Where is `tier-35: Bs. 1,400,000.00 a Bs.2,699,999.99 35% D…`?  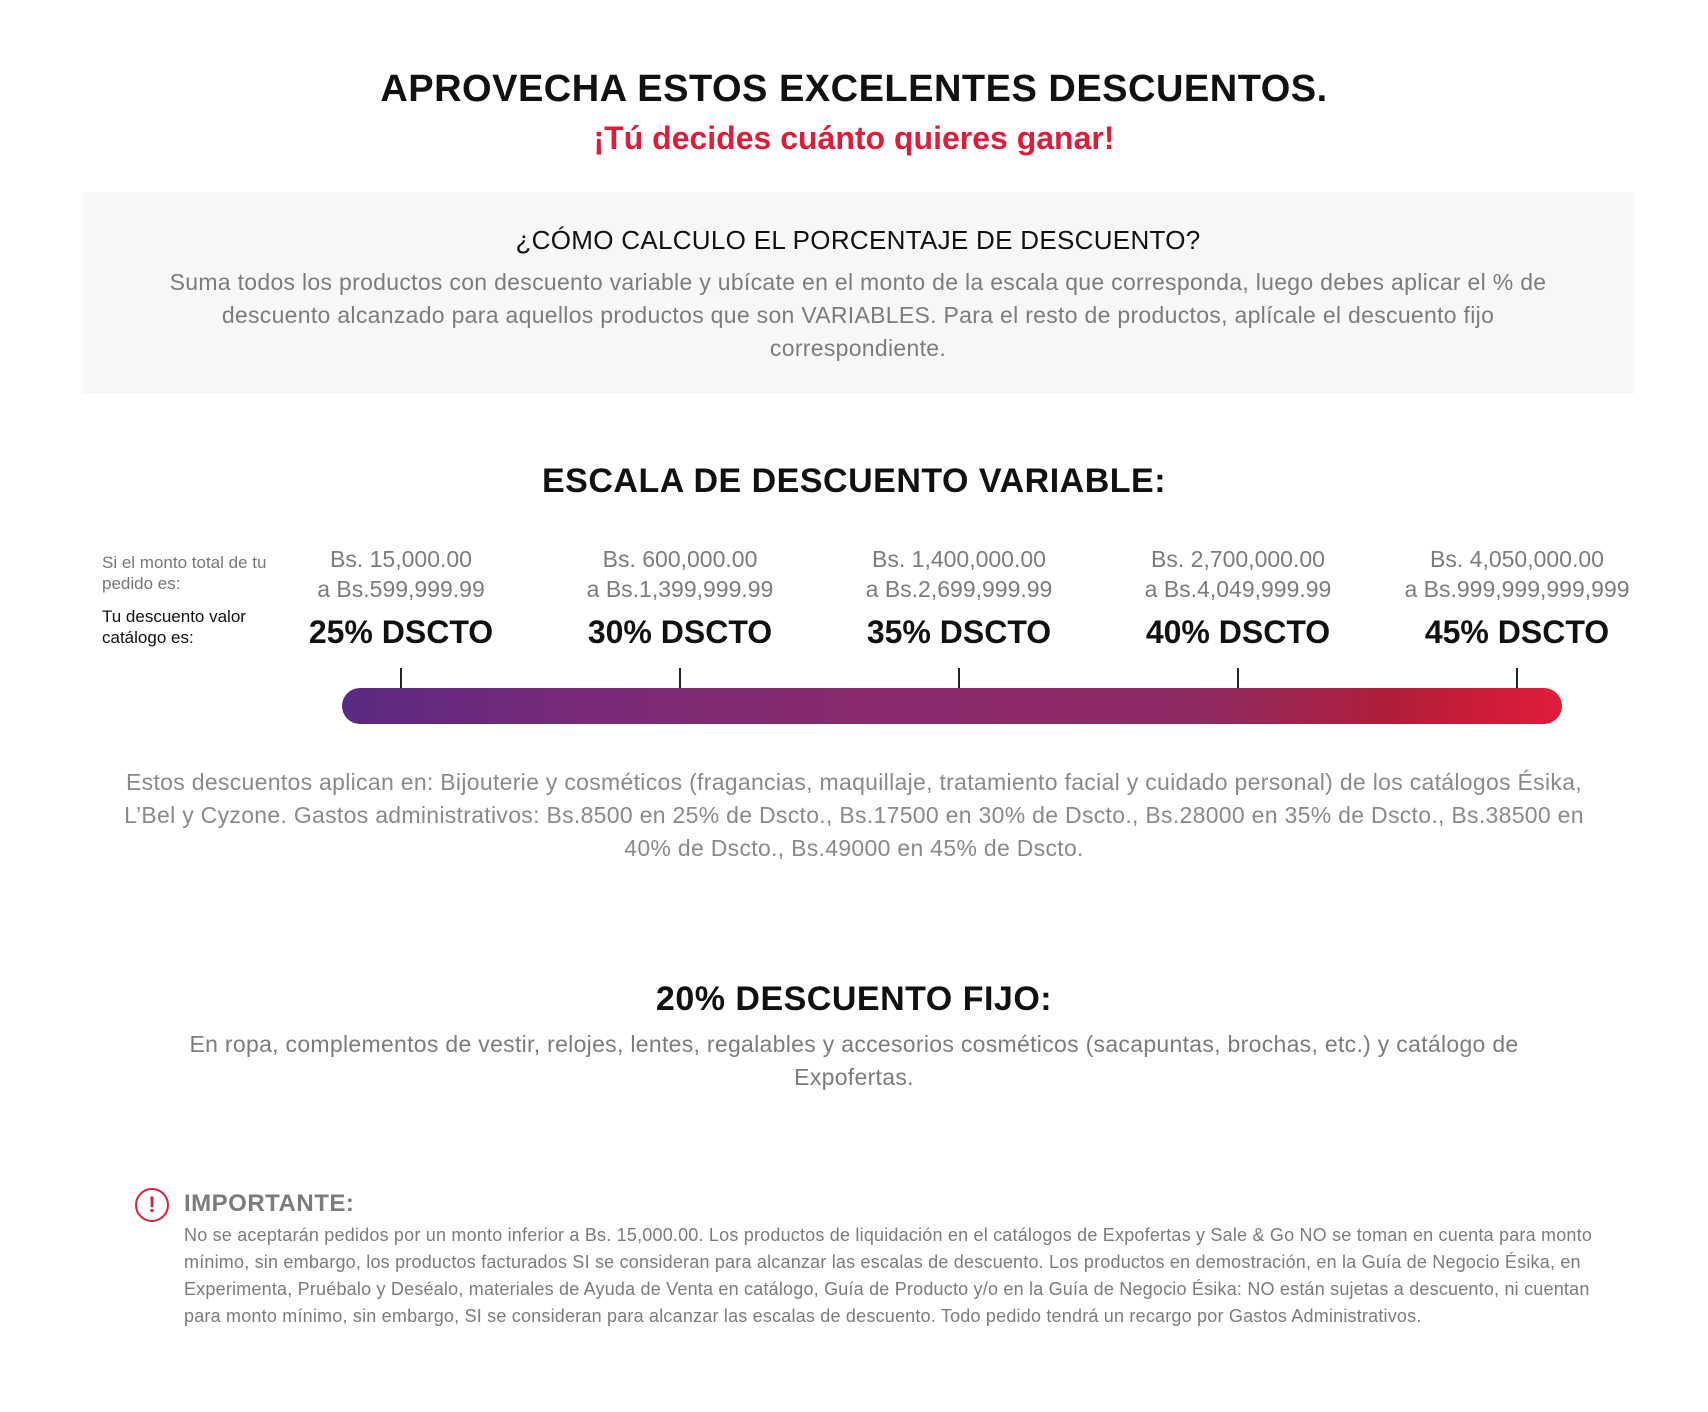
tier-35: Bs. 1,400,000.00 a Bs.2,699,999.99 35% D… is located at coordinates (959, 597).